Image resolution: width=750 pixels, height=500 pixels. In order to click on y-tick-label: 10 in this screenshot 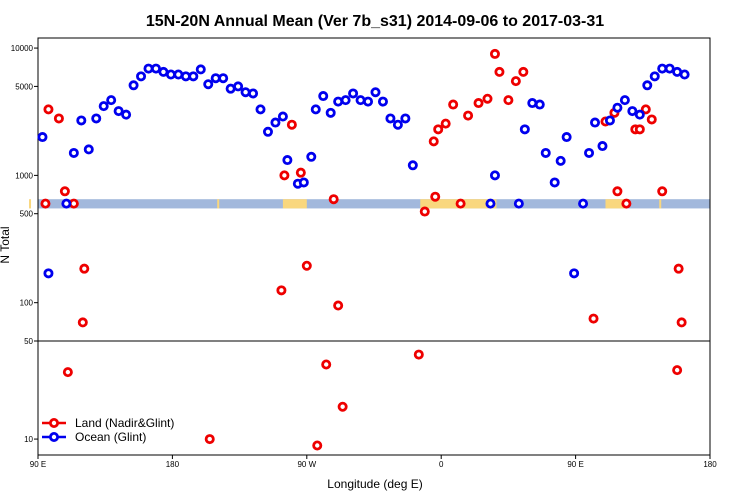, I will do `click(28, 439)`.